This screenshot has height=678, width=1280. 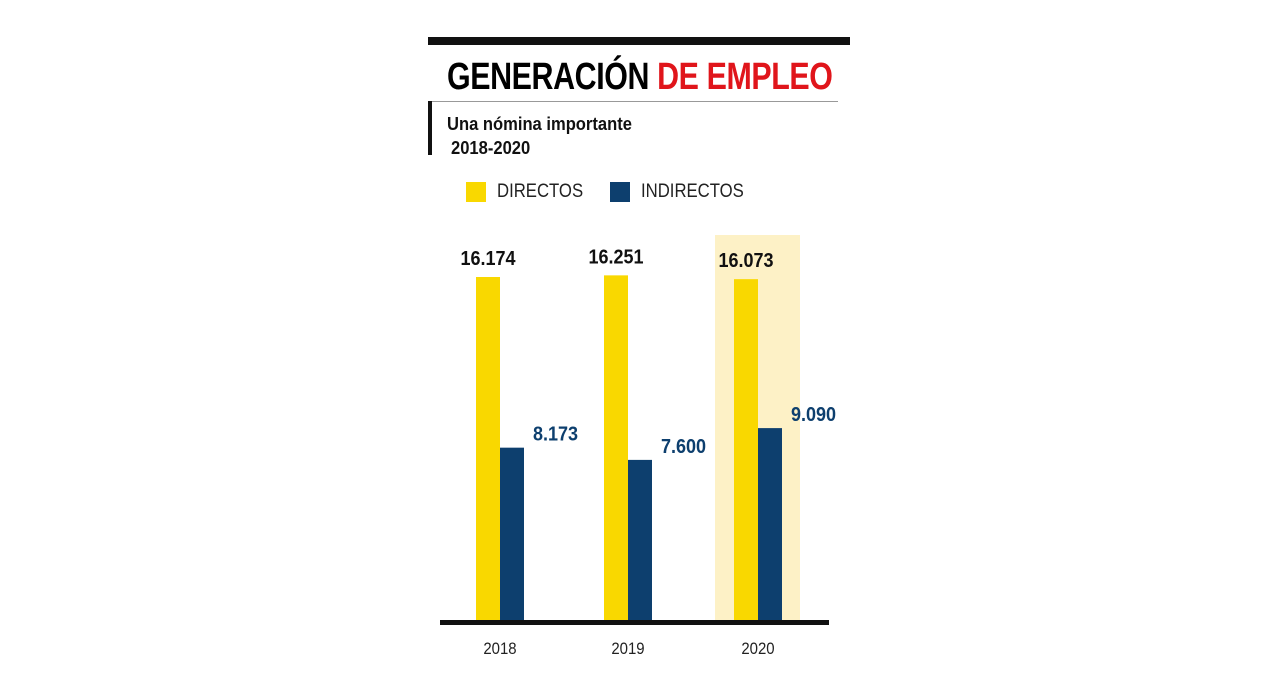 What do you see at coordinates (746, 450) in the screenshot?
I see `bar-directos-2020` at bounding box center [746, 450].